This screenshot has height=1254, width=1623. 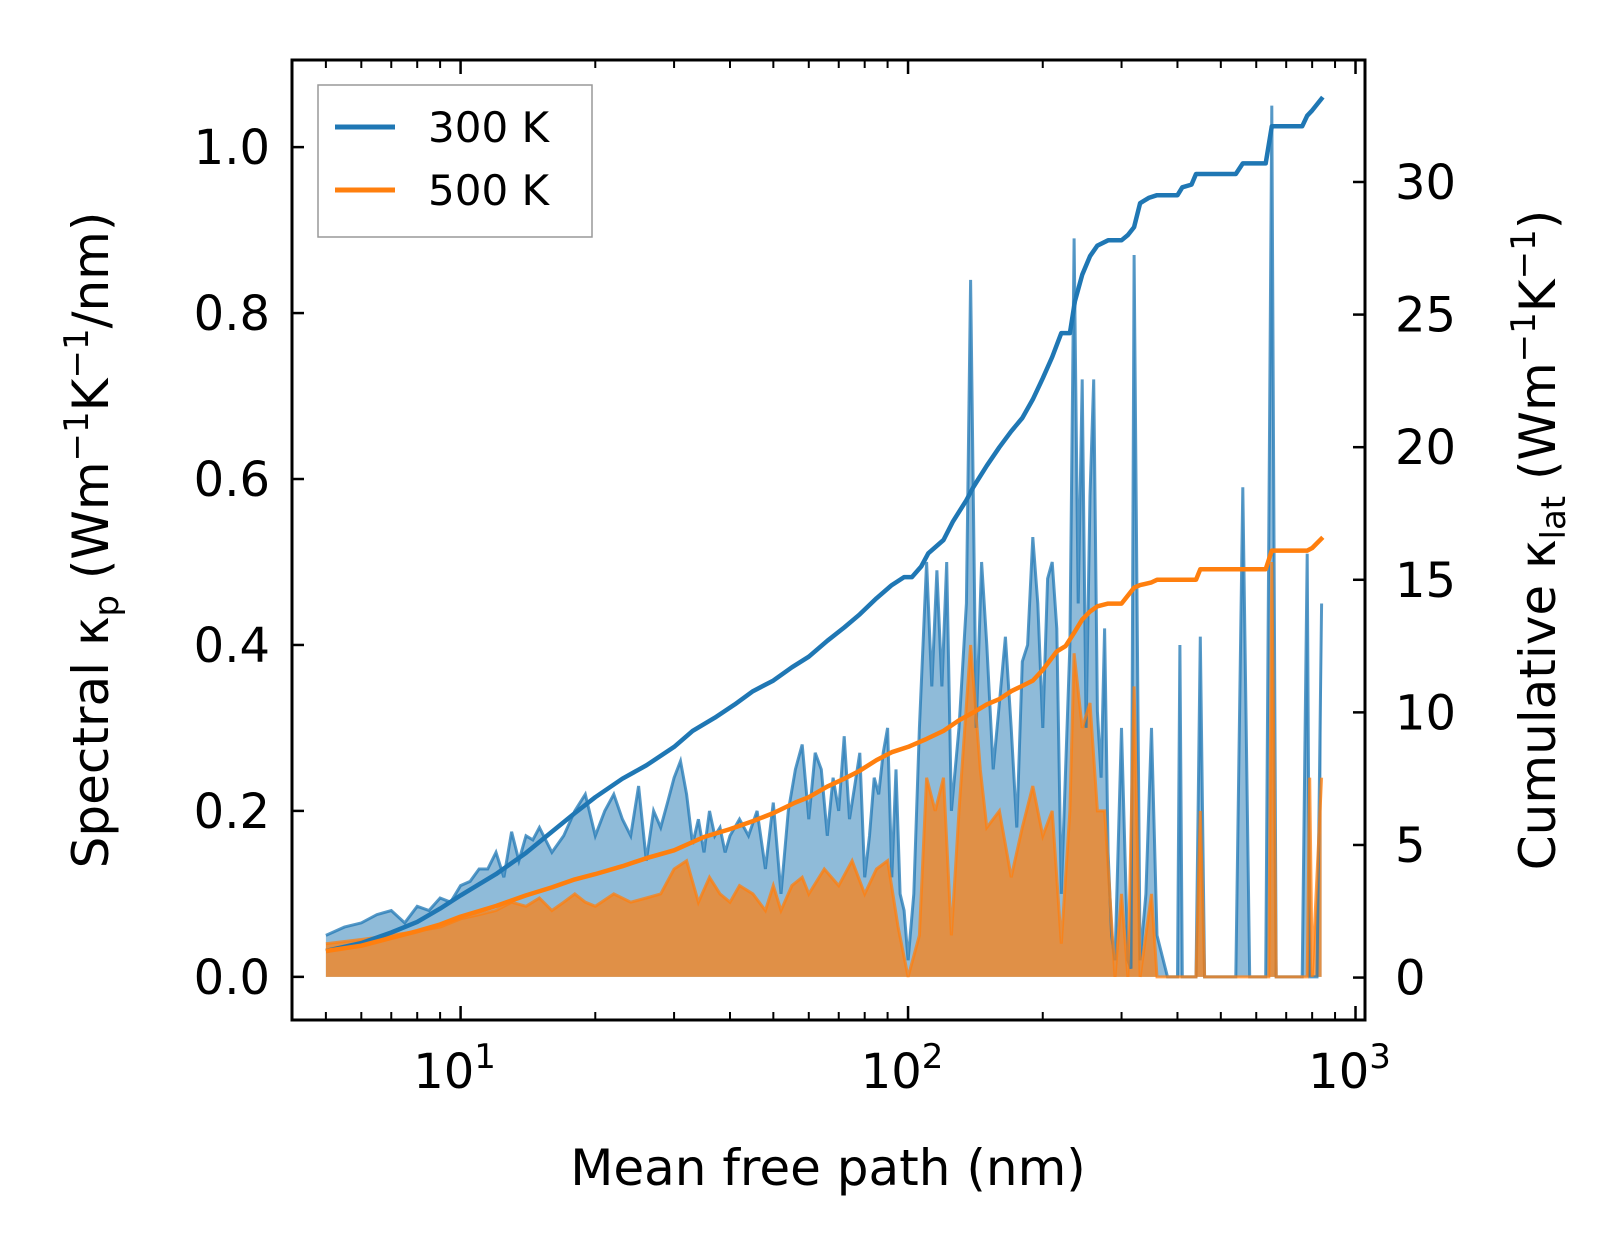 What do you see at coordinates (1349, 1068) in the screenshot?
I see `x-tick-label: 10³` at bounding box center [1349, 1068].